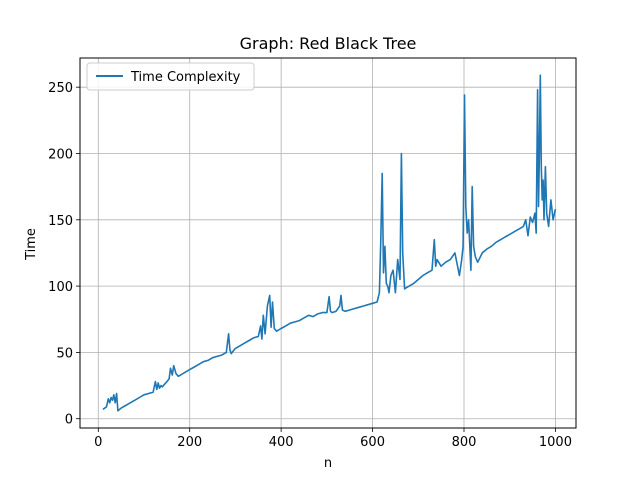  Describe the element at coordinates (60, 88) in the screenshot. I see `y-tick-label: 250` at that location.